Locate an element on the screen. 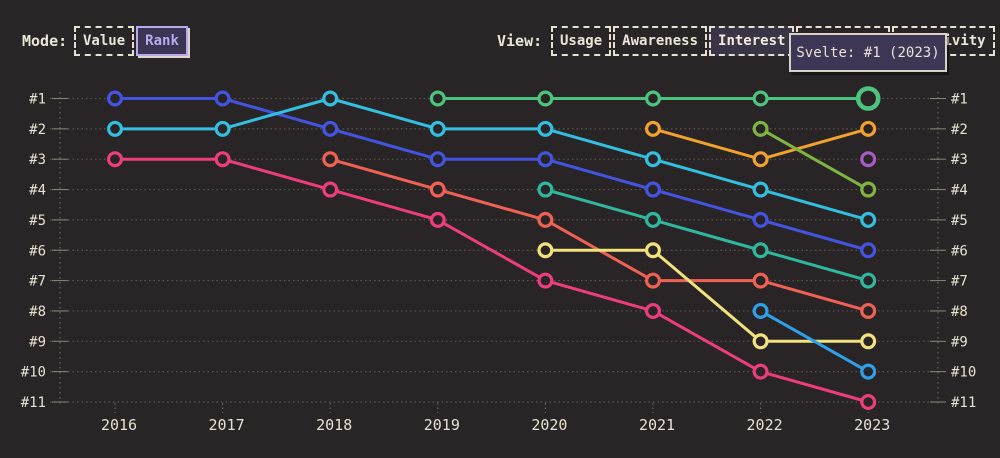 This screenshot has height=458, width=1000. marker-pink-2022 is located at coordinates (760, 371).